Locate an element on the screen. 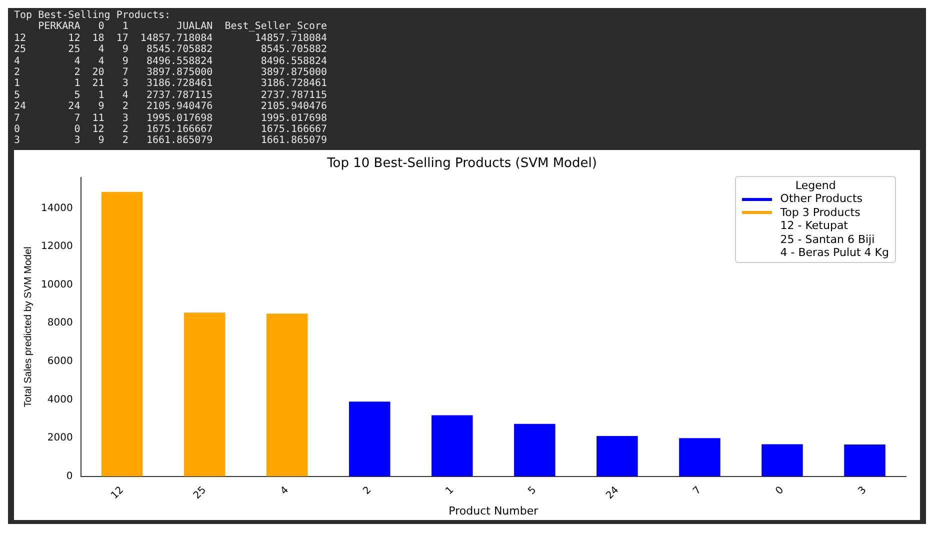  y-tick-label: 4000 is located at coordinates (60, 400).